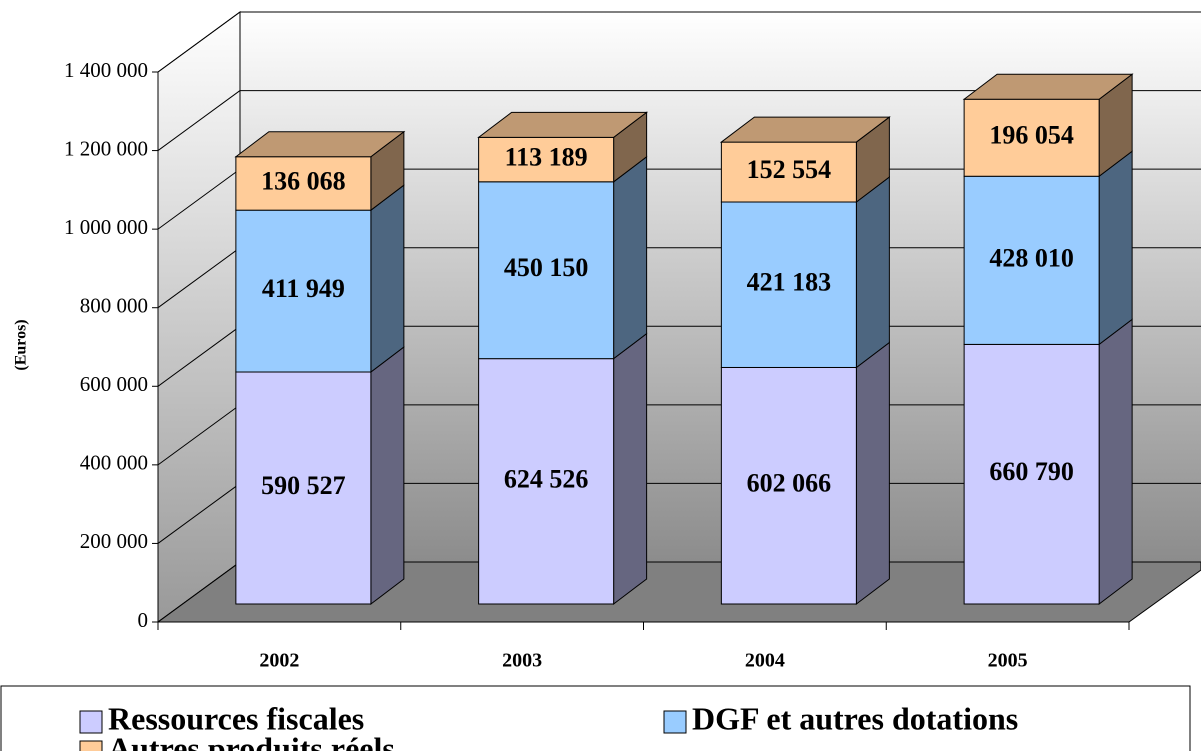  I want to click on value-label: 660 790, so click(1031, 471).